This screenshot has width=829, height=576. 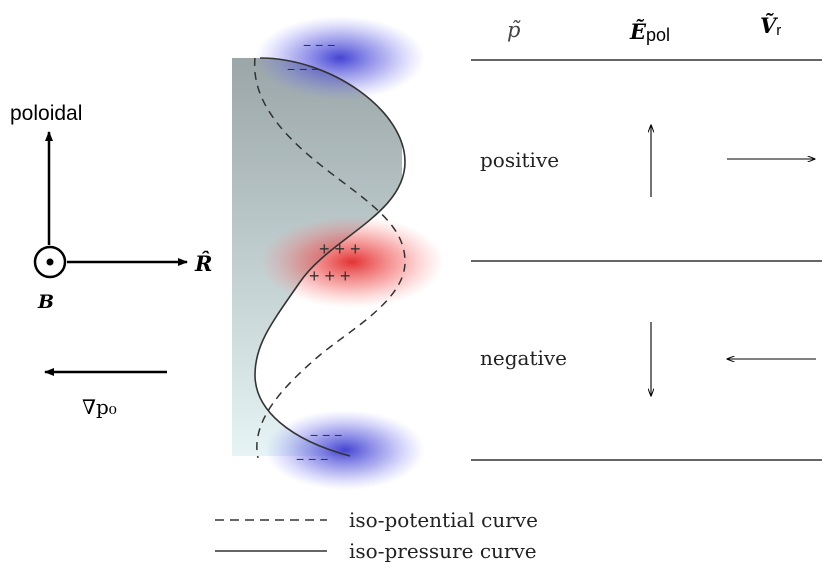 What do you see at coordinates (50, 262) in the screenshot?
I see `b-field-dot` at bounding box center [50, 262].